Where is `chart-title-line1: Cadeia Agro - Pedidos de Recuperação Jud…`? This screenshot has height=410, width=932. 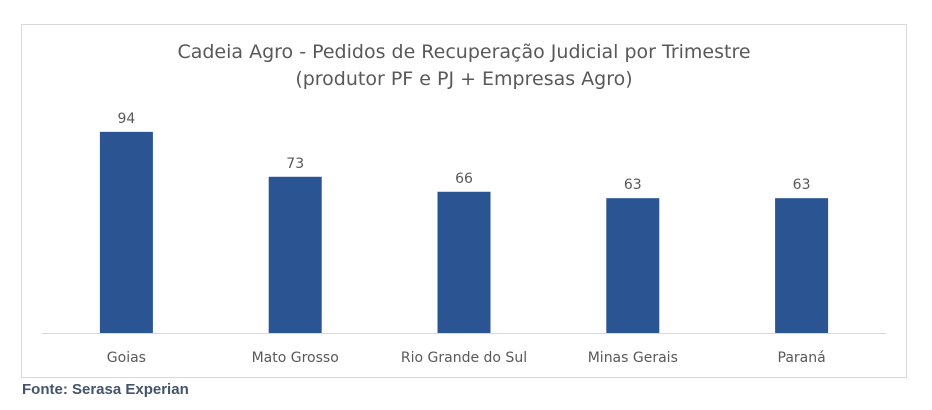 chart-title-line1: Cadeia Agro - Pedidos de Recuperação Jud… is located at coordinates (464, 52).